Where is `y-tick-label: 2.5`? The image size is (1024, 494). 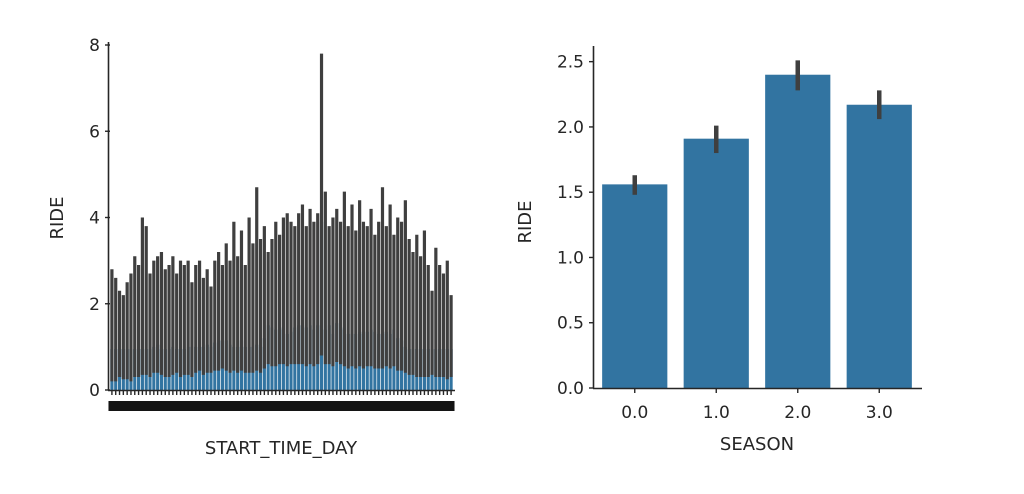
y-tick-label: 2.5 is located at coordinates (570, 63).